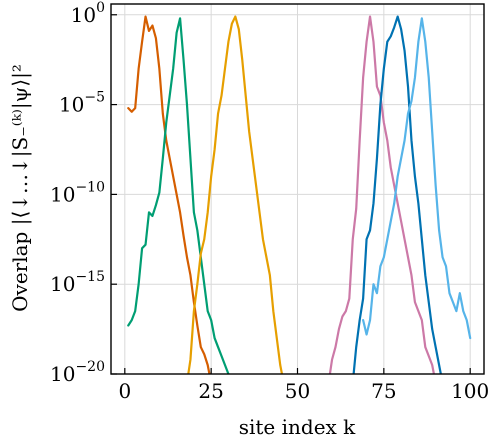  What do you see at coordinates (90, 277) in the screenshot?
I see `y-tick-exponent: −15` at bounding box center [90, 277].